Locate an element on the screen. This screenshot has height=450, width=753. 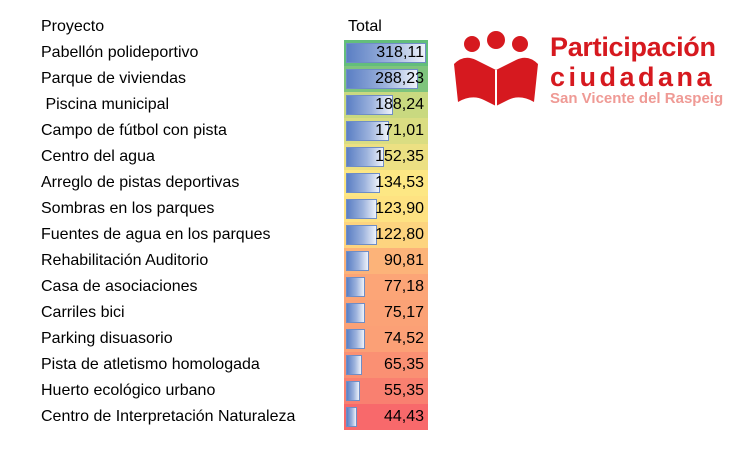
project-name: Huerto ecológico urbano is located at coordinates (128, 390).